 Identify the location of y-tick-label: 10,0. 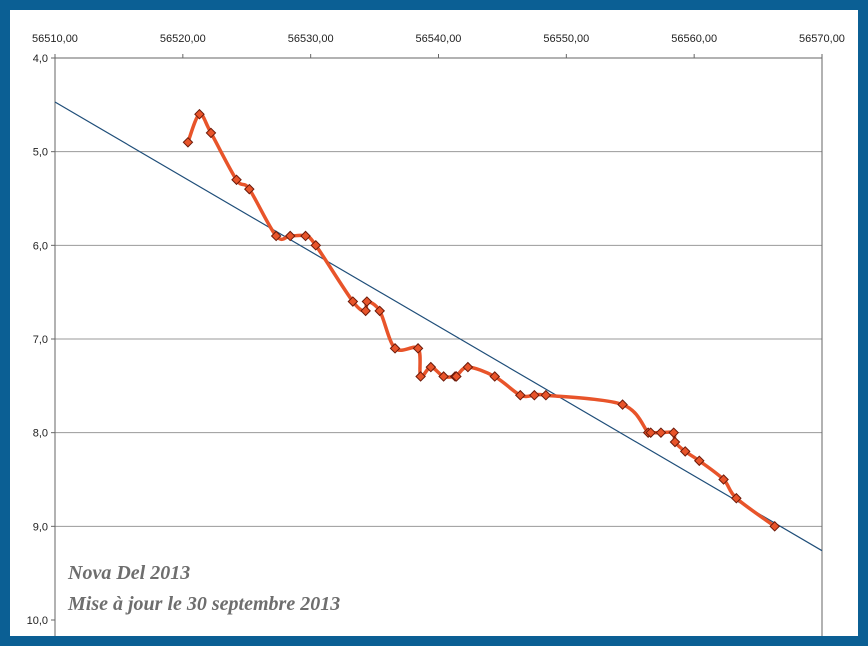
(37, 621).